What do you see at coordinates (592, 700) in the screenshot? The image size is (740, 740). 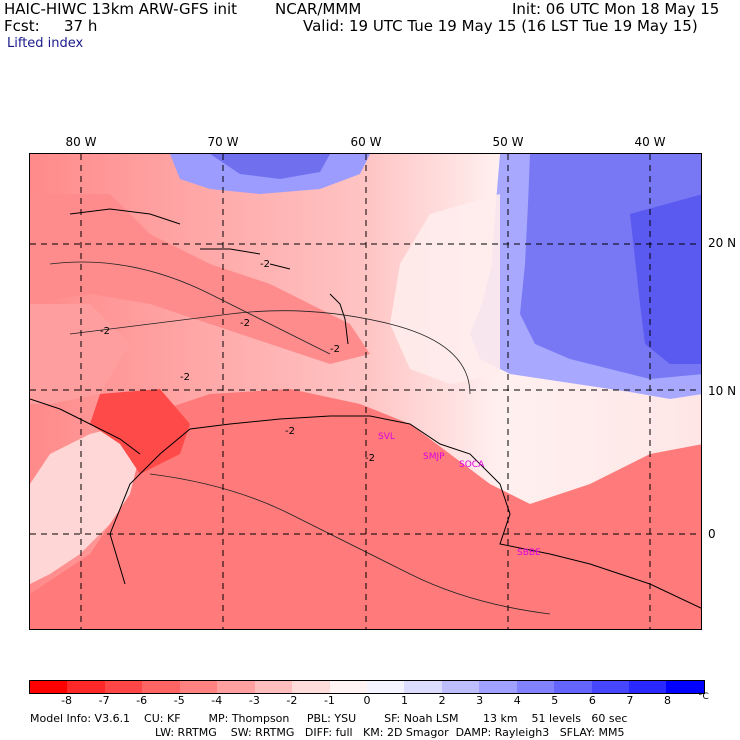 I see `colorbar-tick-label: 6` at bounding box center [592, 700].